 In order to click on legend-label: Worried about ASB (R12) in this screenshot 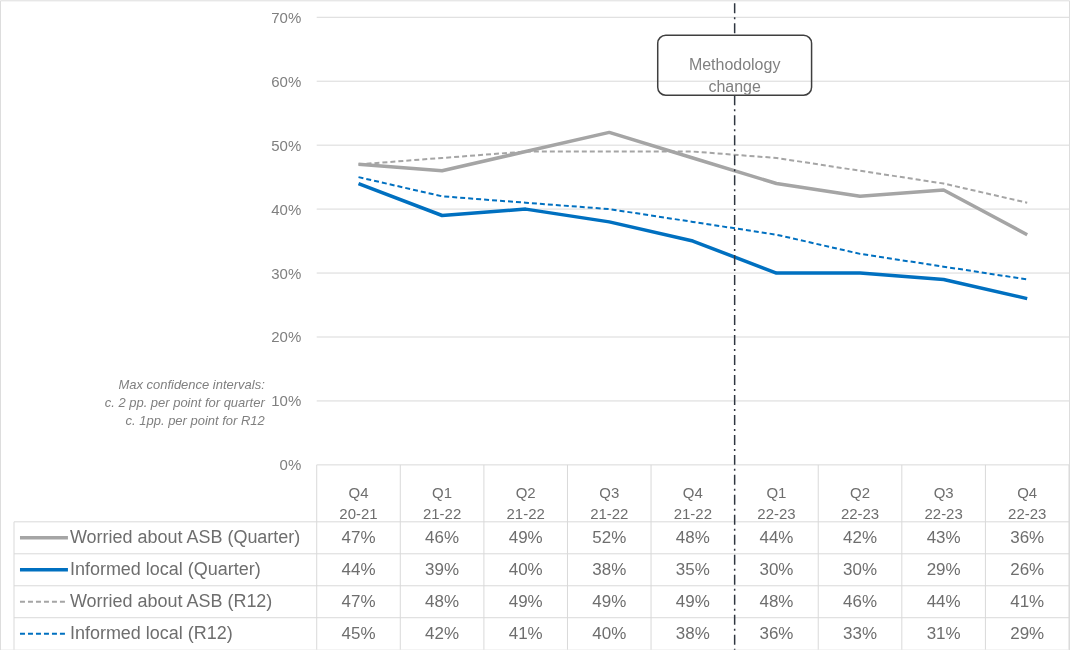, I will do `click(171, 600)`.